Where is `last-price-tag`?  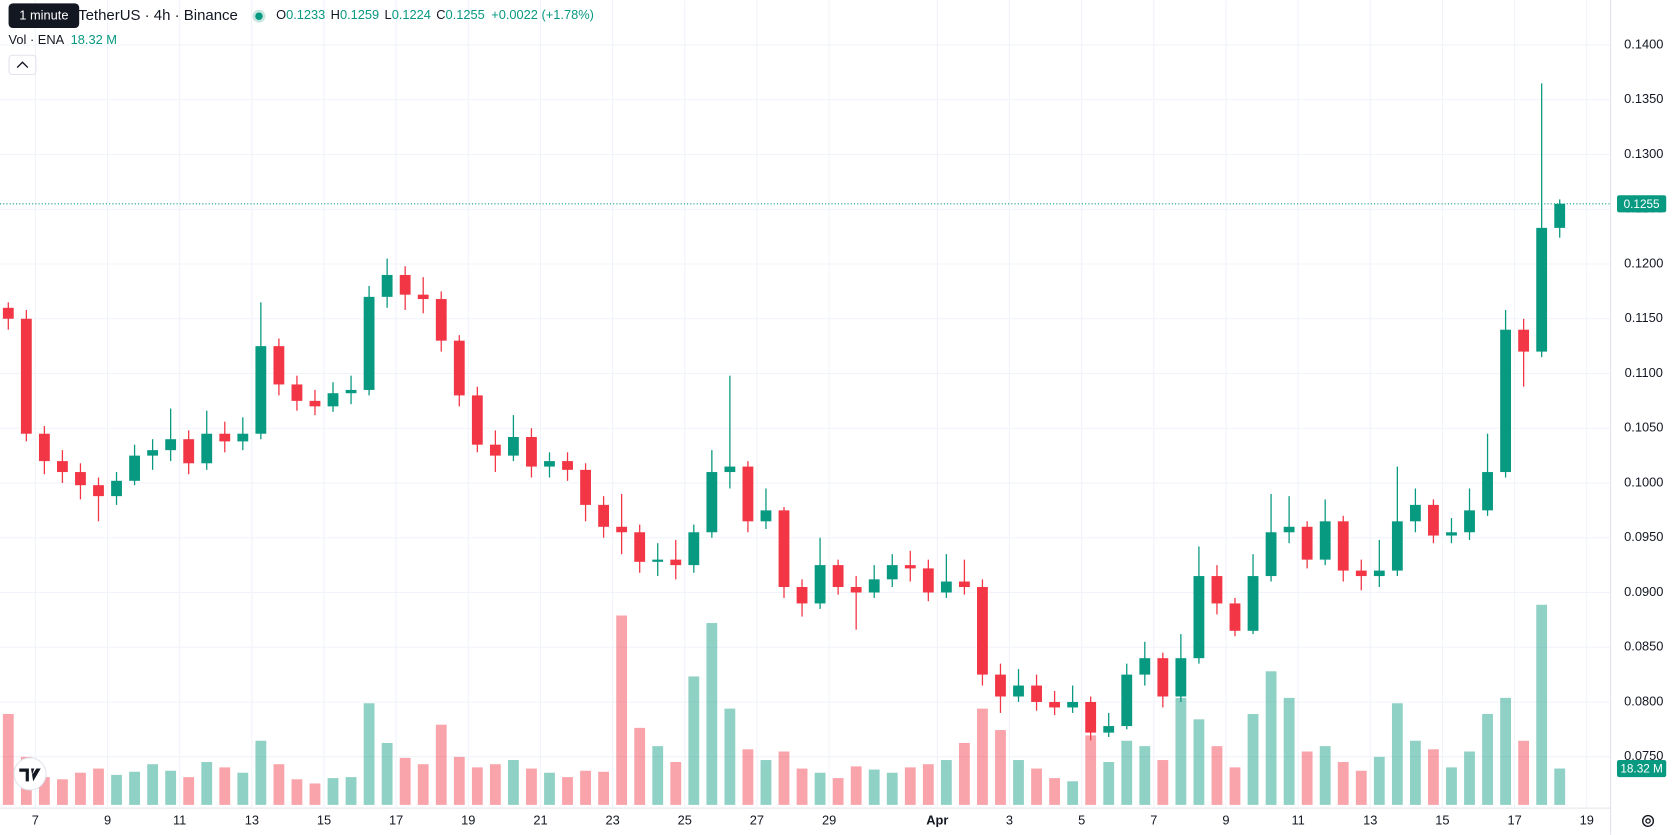
last-price-tag is located at coordinates (1642, 204).